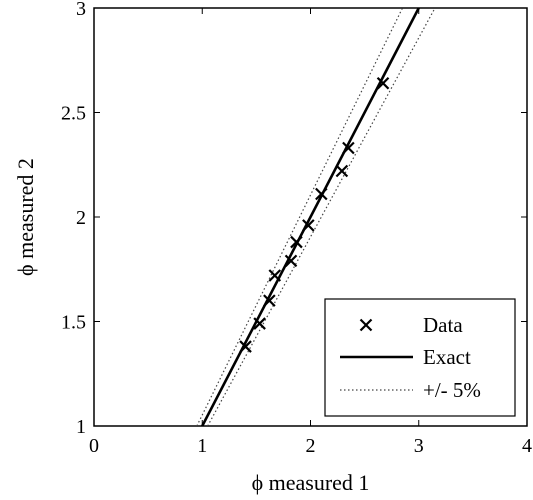  What do you see at coordinates (202, 446) in the screenshot?
I see `x-tick-label: 1` at bounding box center [202, 446].